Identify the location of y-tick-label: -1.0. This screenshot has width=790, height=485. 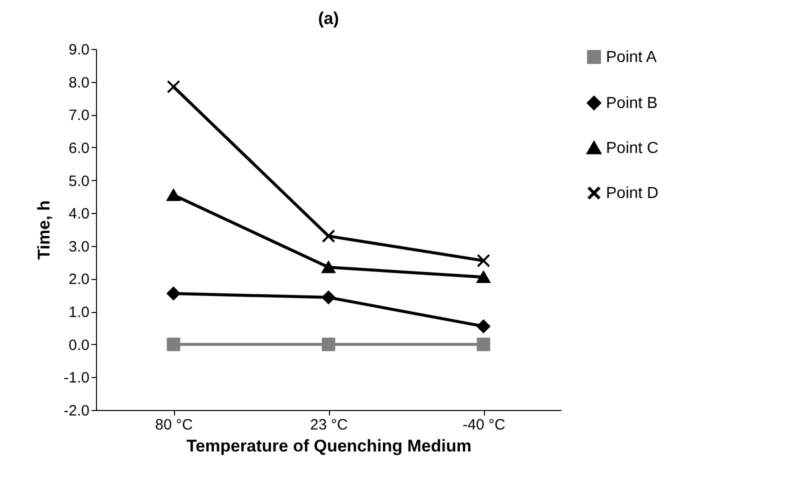
(77, 378).